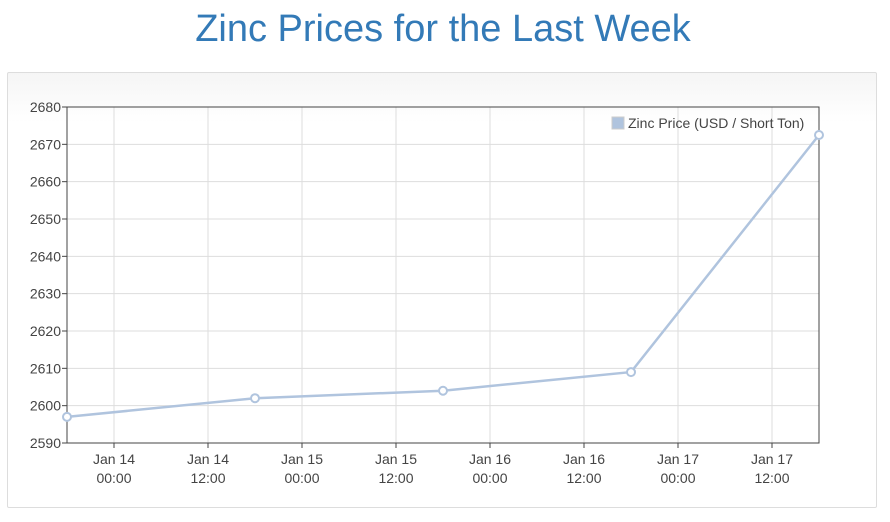  What do you see at coordinates (45, 368) in the screenshot?
I see `y-tick-label: 2610` at bounding box center [45, 368].